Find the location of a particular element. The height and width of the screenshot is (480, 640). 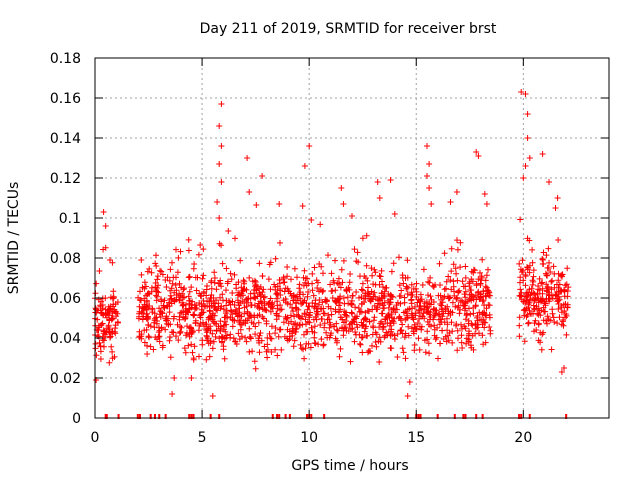

x-axis-label: GPS time / hours is located at coordinates (349, 466).